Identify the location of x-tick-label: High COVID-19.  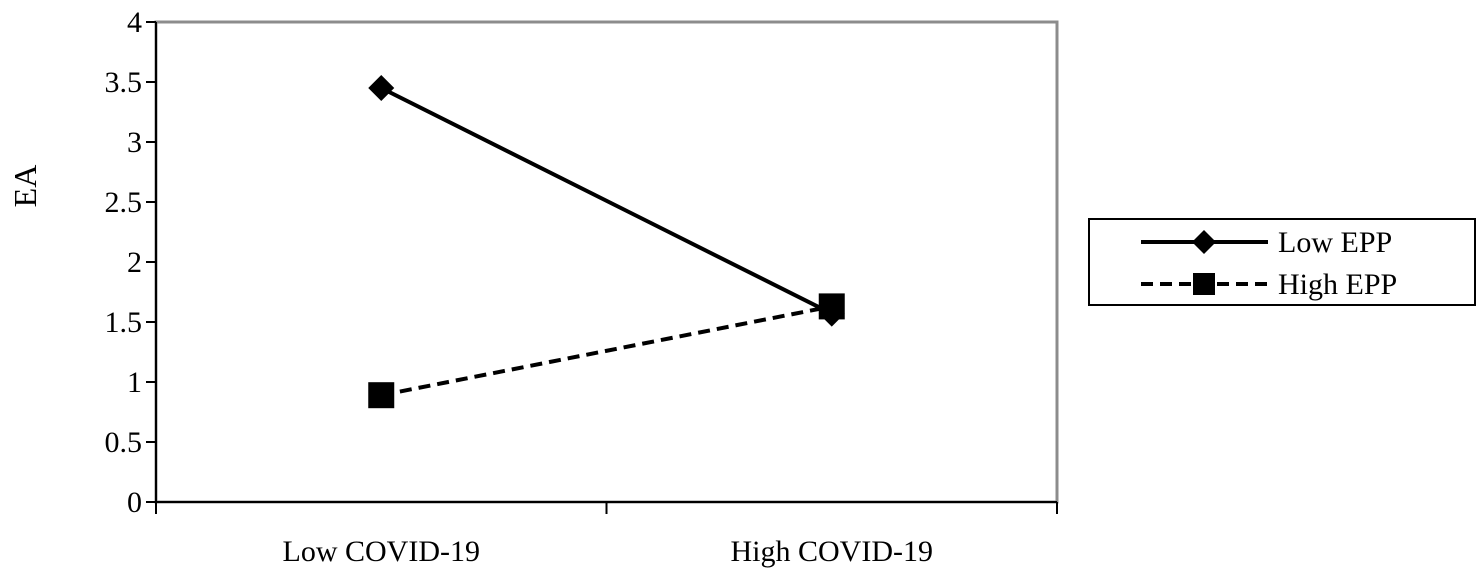
(832, 551).